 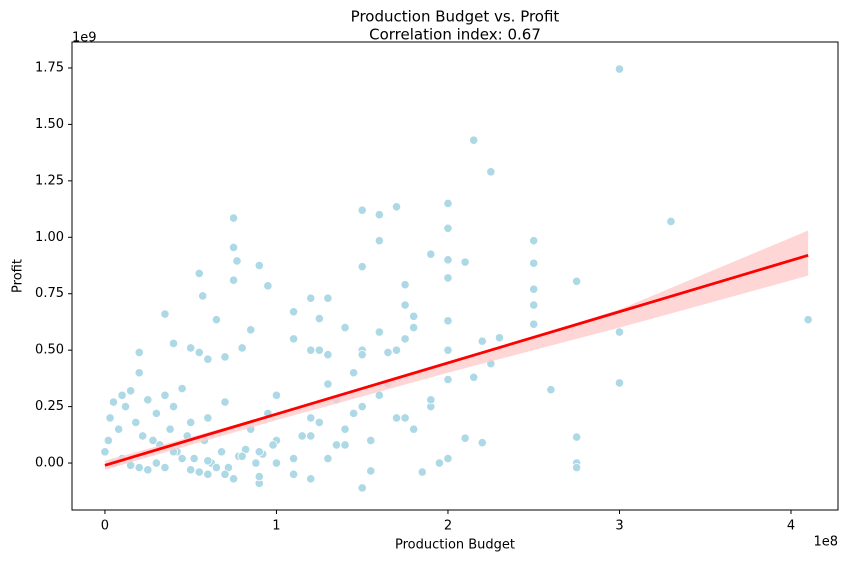 What do you see at coordinates (18, 276) in the screenshot?
I see `y-axis-label: Profit` at bounding box center [18, 276].